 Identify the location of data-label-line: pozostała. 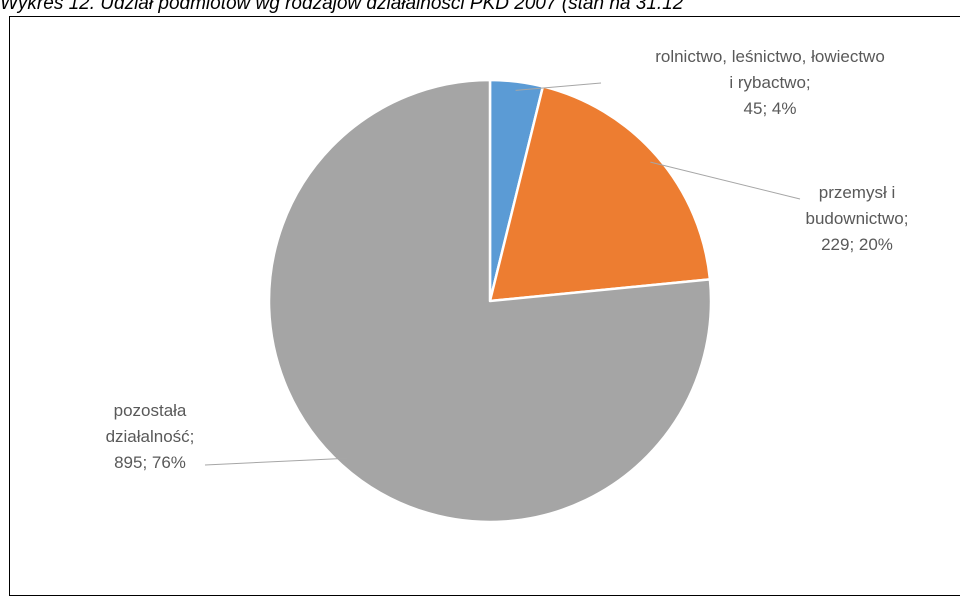
(150, 410).